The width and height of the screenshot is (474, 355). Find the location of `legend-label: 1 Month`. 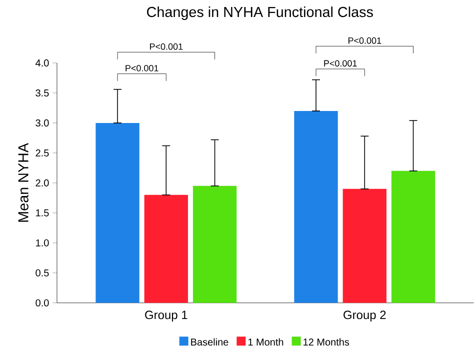

legend-label: 1 Month is located at coordinates (266, 342).